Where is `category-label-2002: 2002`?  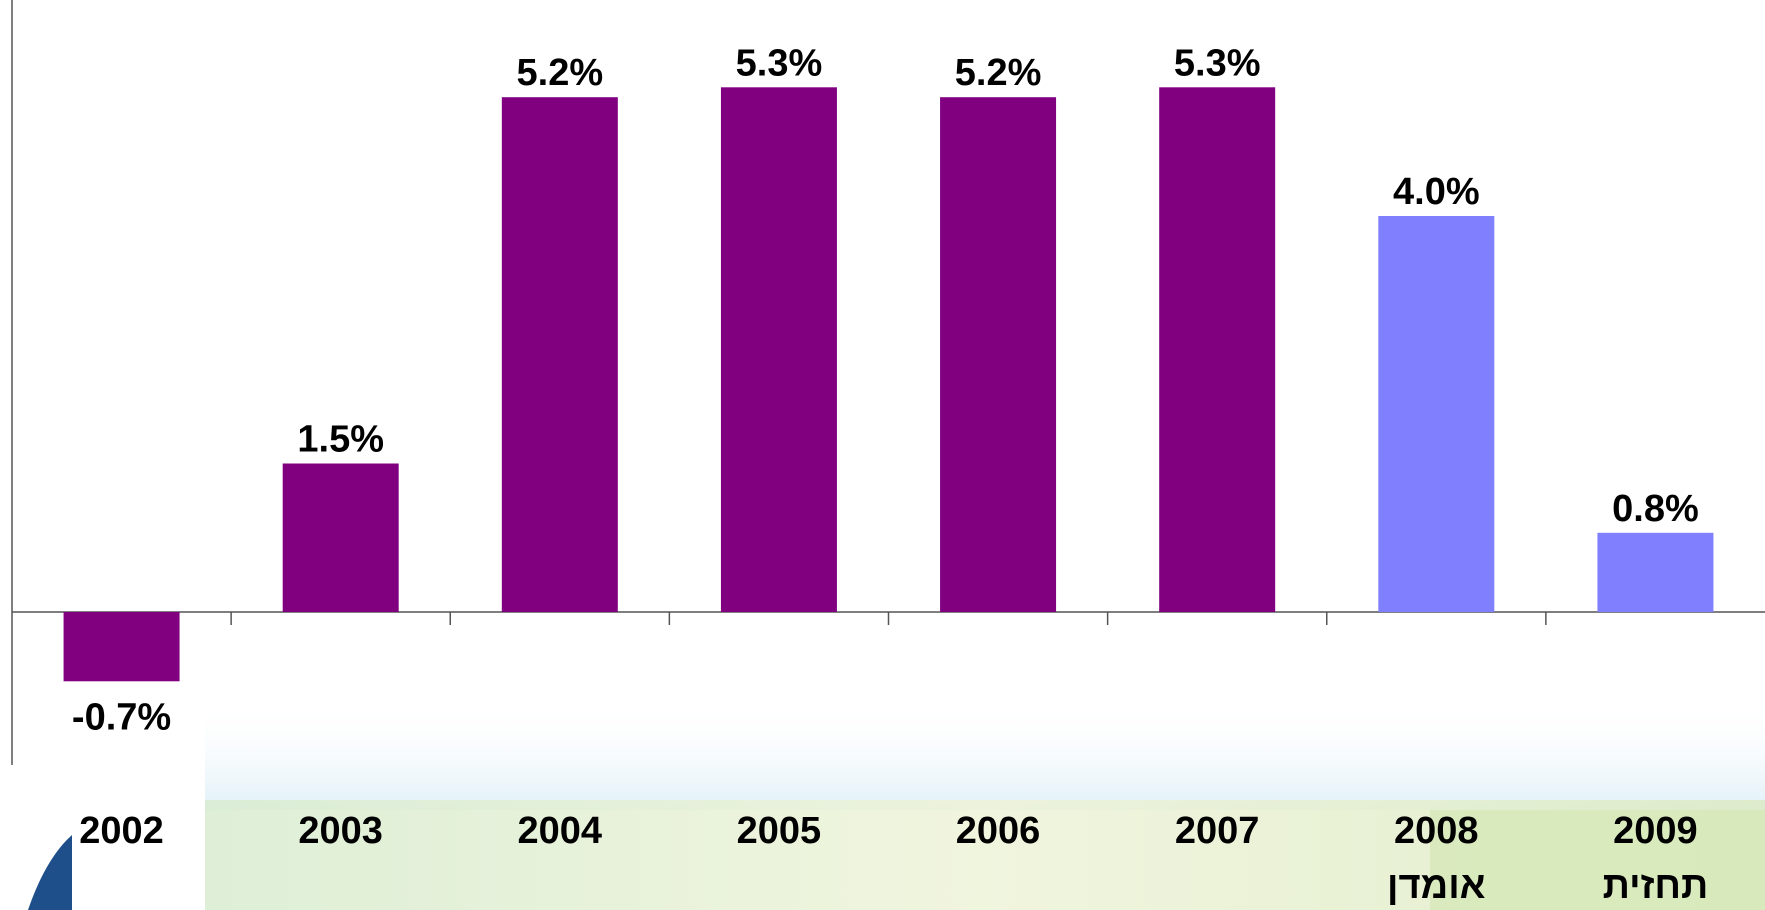
category-label-2002: 2002 is located at coordinates (121, 831).